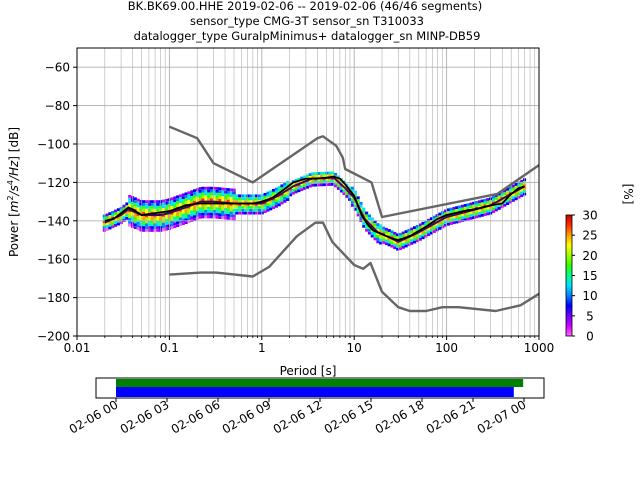 The image size is (640, 480). I want to click on x-tick-label: 1, so click(262, 348).